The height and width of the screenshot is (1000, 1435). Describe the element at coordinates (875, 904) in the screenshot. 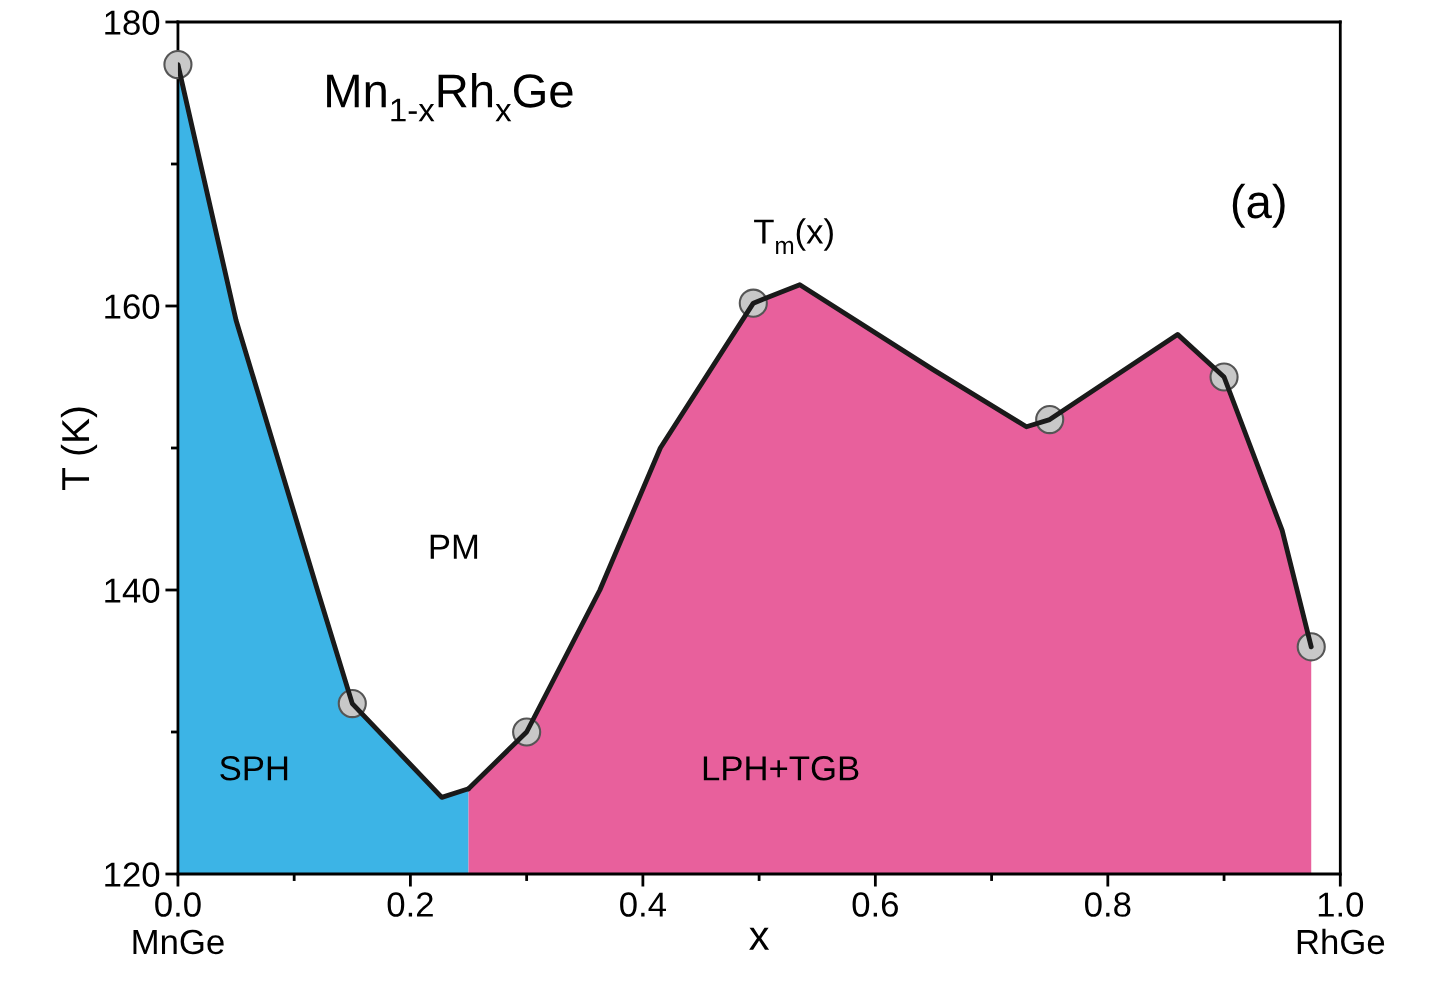

I see `x-tick-label: 0.6` at that location.